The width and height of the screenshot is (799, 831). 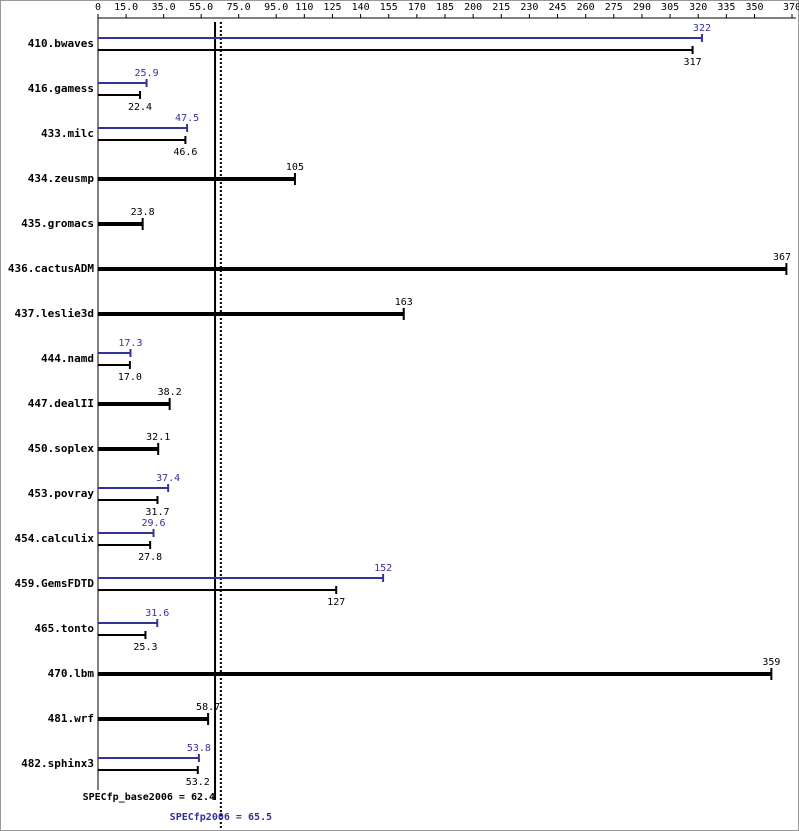 What do you see at coordinates (168, 478) in the screenshot?
I see `value-label: 37.4` at bounding box center [168, 478].